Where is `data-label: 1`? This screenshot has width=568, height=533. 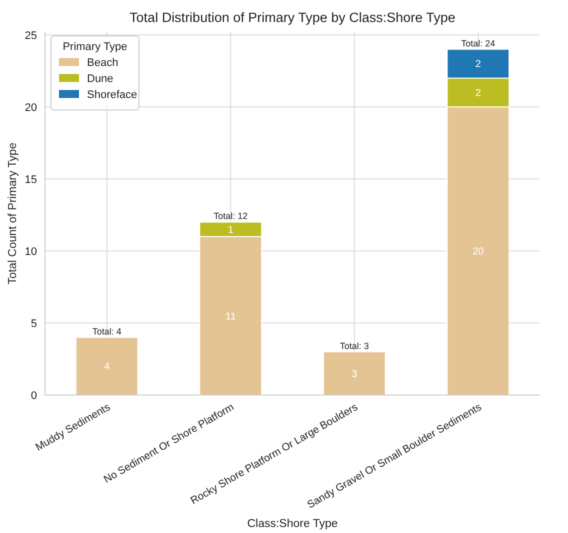 data-label: 1 is located at coordinates (231, 230).